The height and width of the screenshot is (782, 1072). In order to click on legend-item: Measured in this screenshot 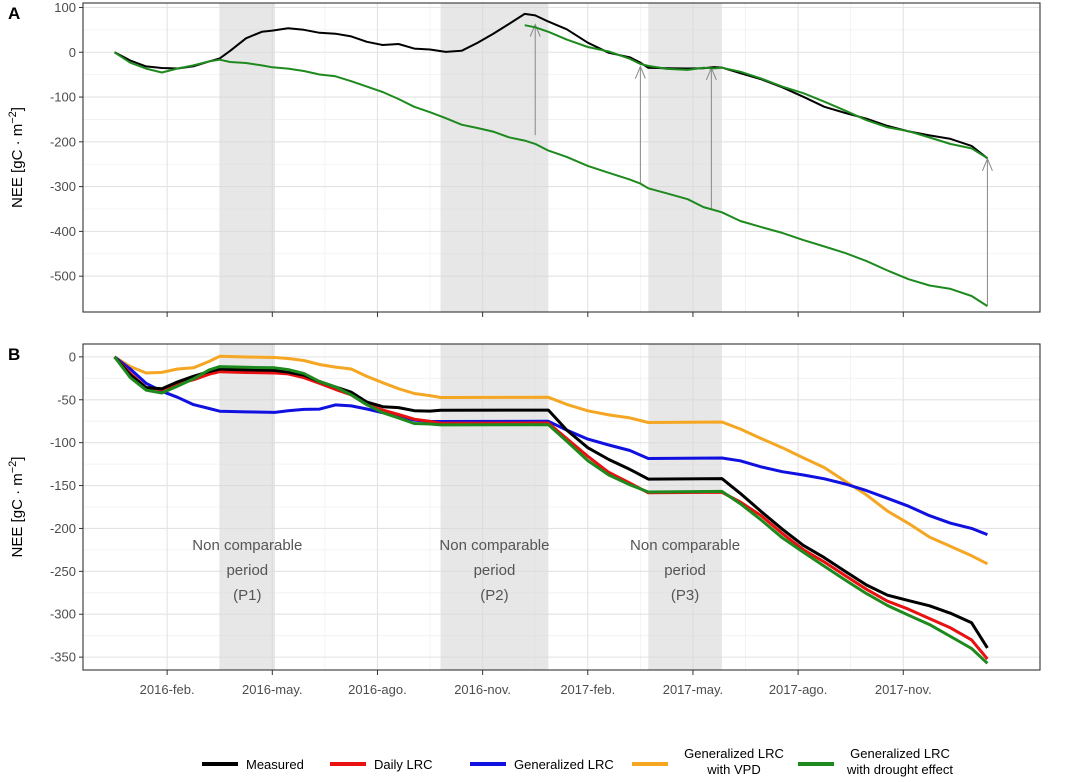, I will do `click(253, 764)`.